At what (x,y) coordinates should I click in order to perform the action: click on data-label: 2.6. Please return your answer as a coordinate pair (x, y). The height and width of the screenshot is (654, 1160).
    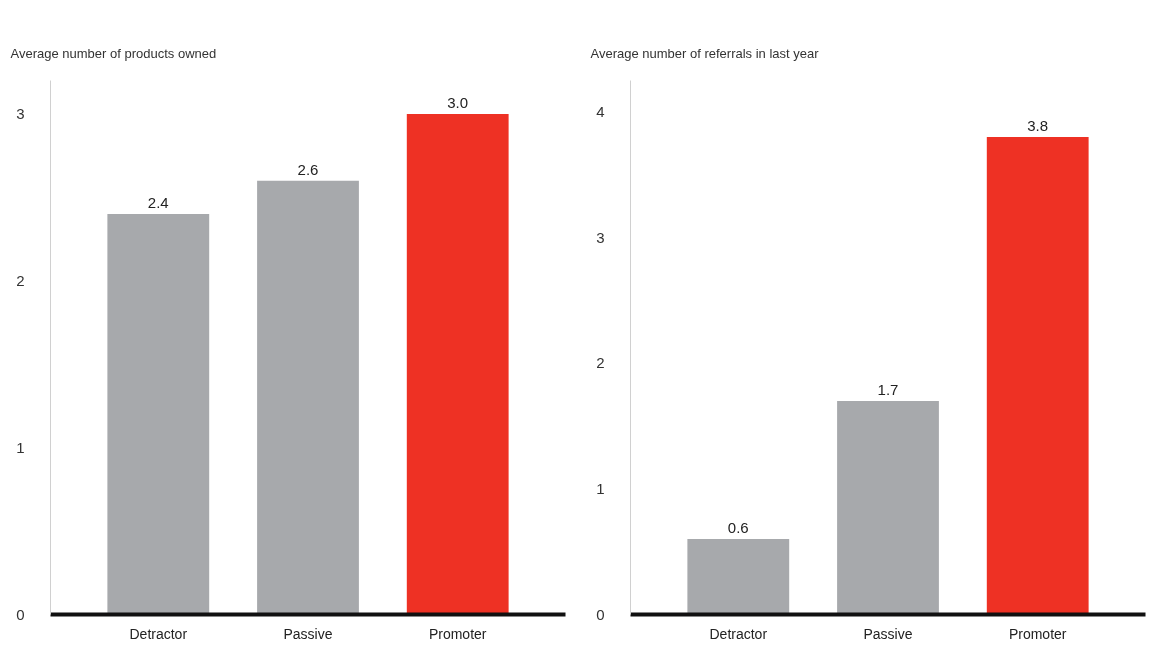
    Looking at the image, I should click on (308, 169).